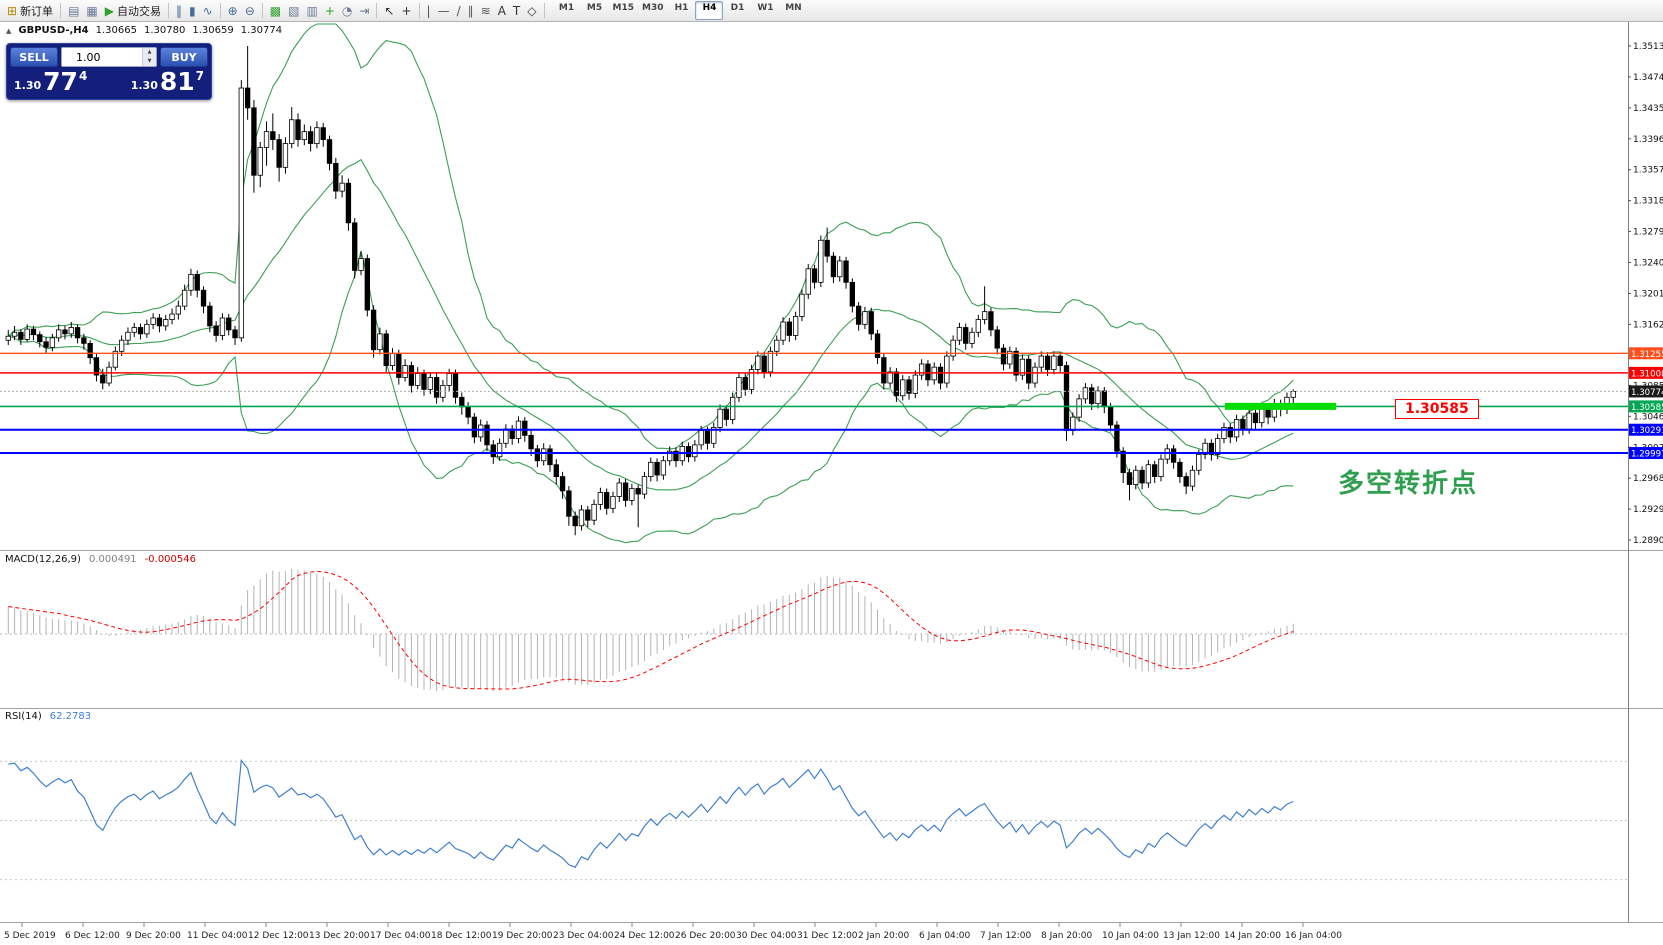 This screenshot has height=945, width=1663. I want to click on time-axis-label: 5 Dec 2019, so click(30, 936).